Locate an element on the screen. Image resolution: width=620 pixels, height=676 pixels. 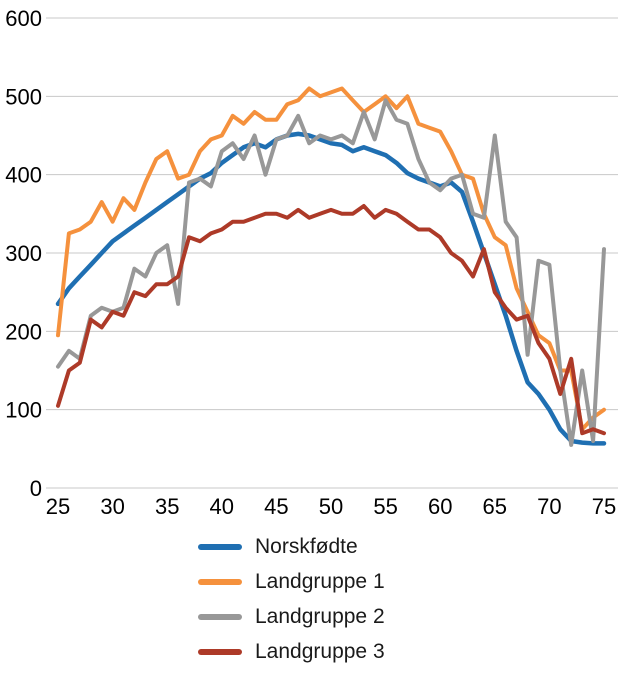
legend-item-landgruppe-2: Landgruppe 2 is located at coordinates (291, 617).